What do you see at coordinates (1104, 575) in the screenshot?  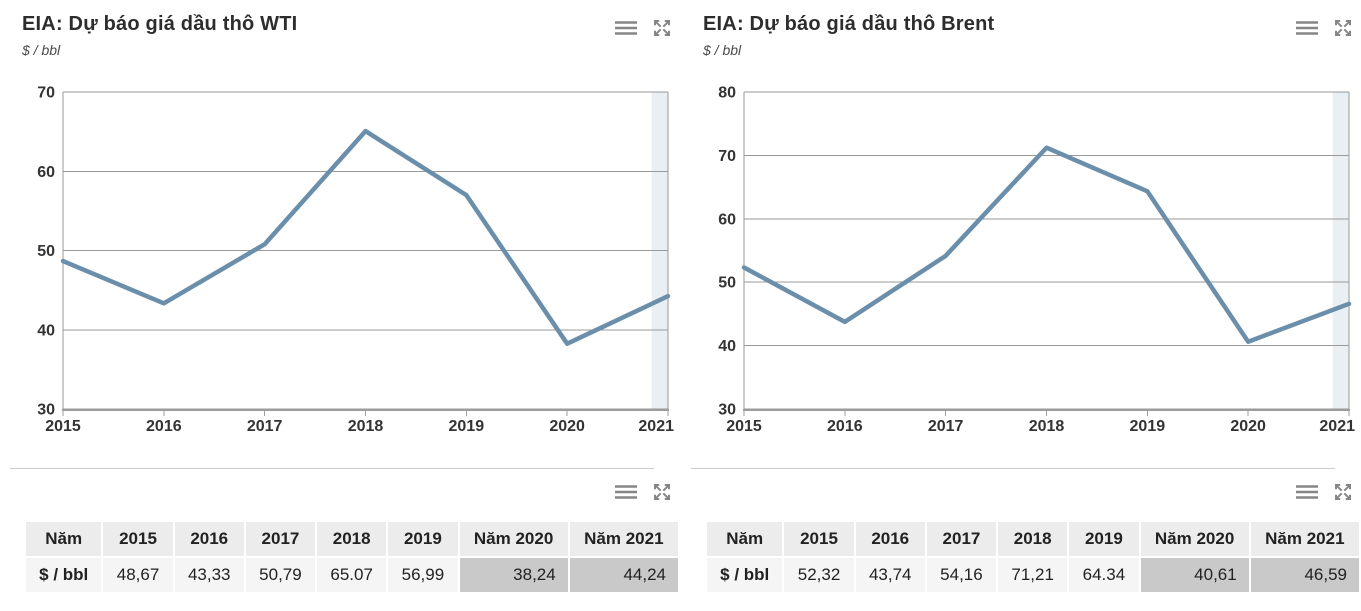 I see `table-cell: 64.34` at bounding box center [1104, 575].